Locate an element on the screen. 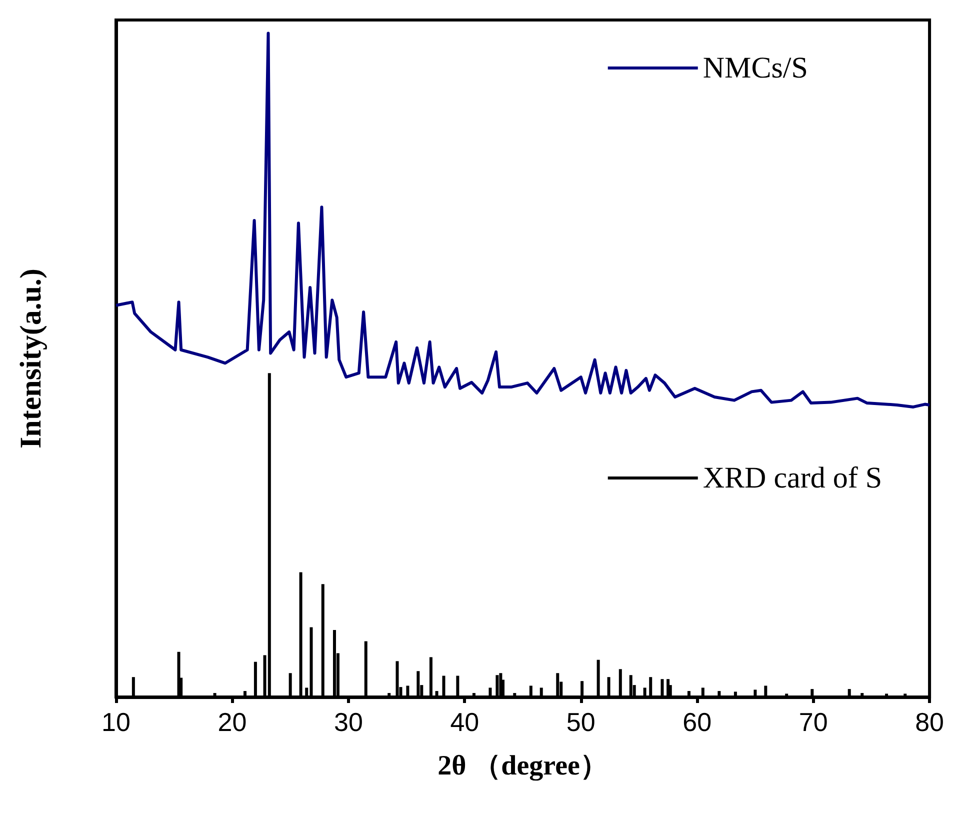 Image resolution: width=955 pixels, height=827 pixels. x-tick-label: 20 is located at coordinates (232, 722).